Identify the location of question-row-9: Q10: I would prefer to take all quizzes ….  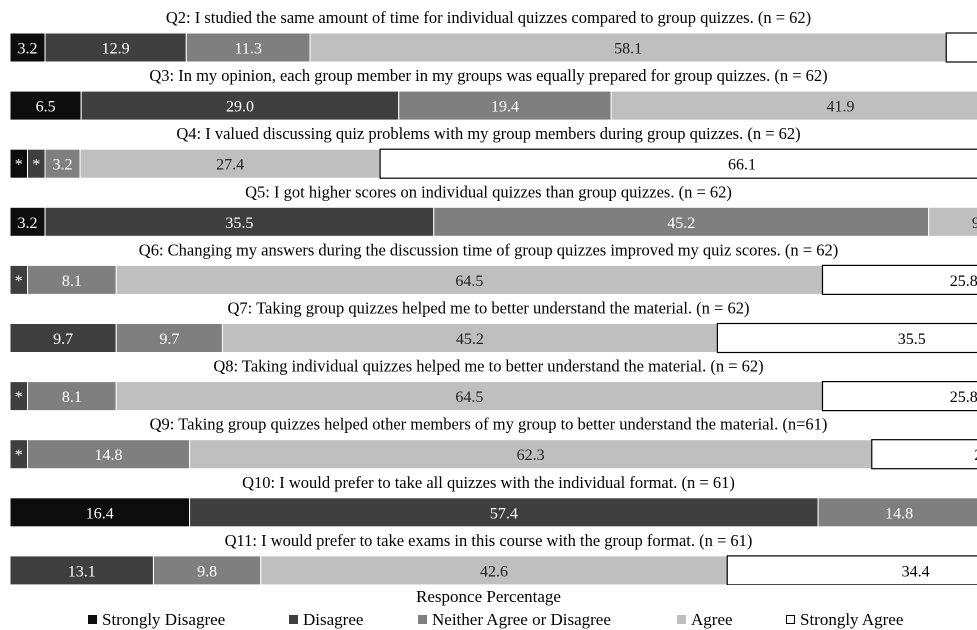
(493, 500).